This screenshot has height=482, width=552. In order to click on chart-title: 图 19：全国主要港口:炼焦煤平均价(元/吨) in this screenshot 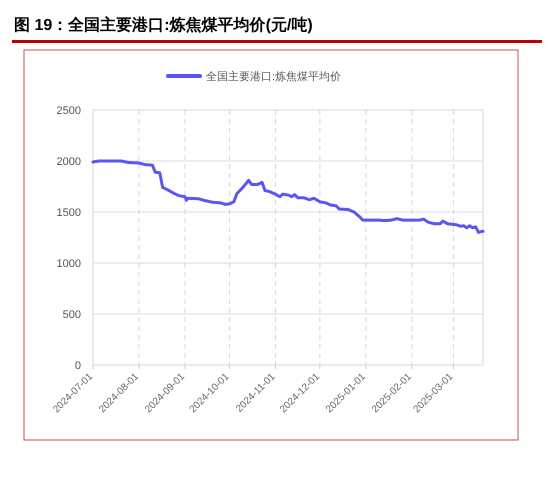, I will do `click(163, 24)`.